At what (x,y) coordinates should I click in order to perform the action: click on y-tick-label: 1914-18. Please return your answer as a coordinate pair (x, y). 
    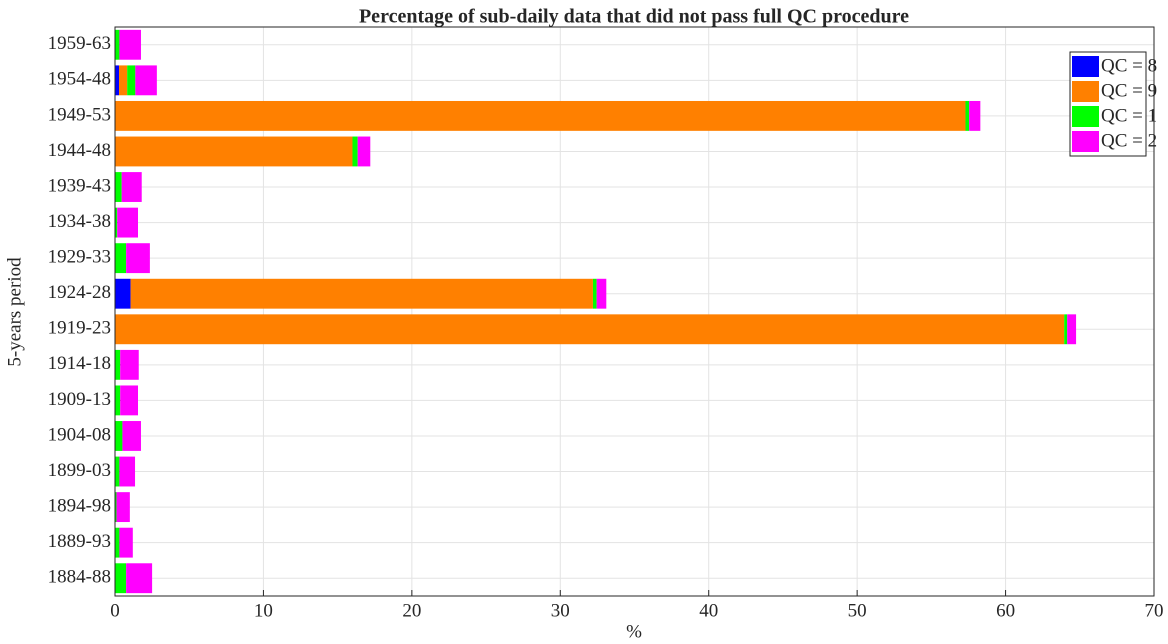
    Looking at the image, I should click on (79, 363).